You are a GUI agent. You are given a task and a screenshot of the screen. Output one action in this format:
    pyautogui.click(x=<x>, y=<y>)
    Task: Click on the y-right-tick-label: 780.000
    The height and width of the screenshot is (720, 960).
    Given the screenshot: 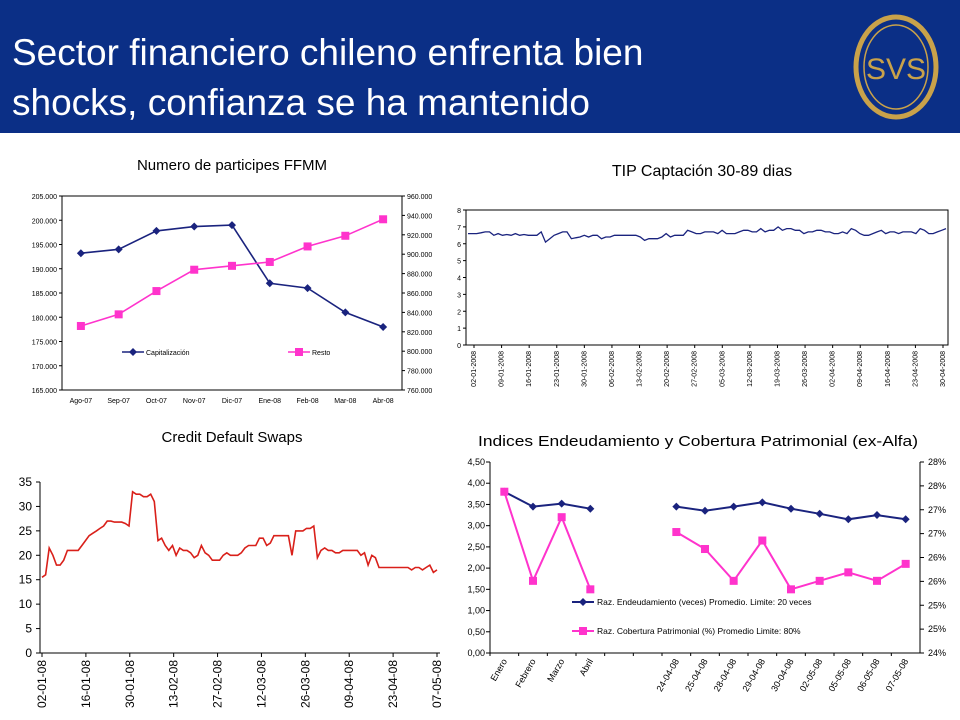 What is the action you would take?
    pyautogui.click(x=419, y=372)
    